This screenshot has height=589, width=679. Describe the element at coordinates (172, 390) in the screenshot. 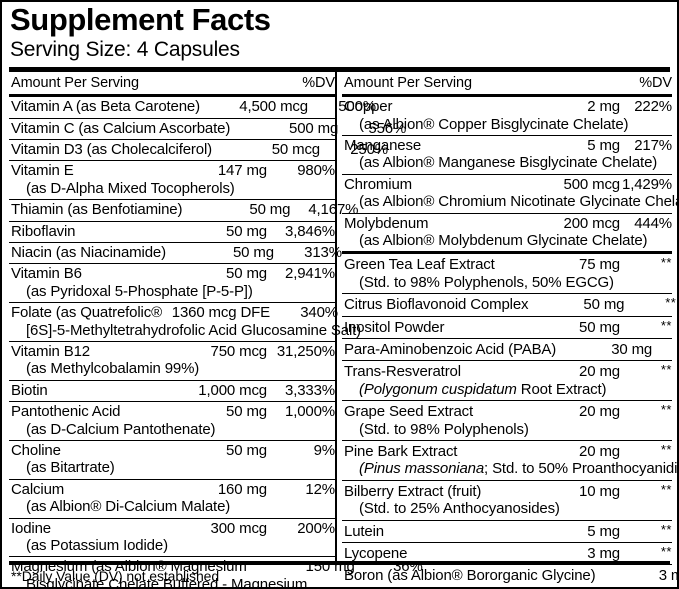

I see `nutrient-row: Biotin 1,000 mcg 3,333%` at that location.